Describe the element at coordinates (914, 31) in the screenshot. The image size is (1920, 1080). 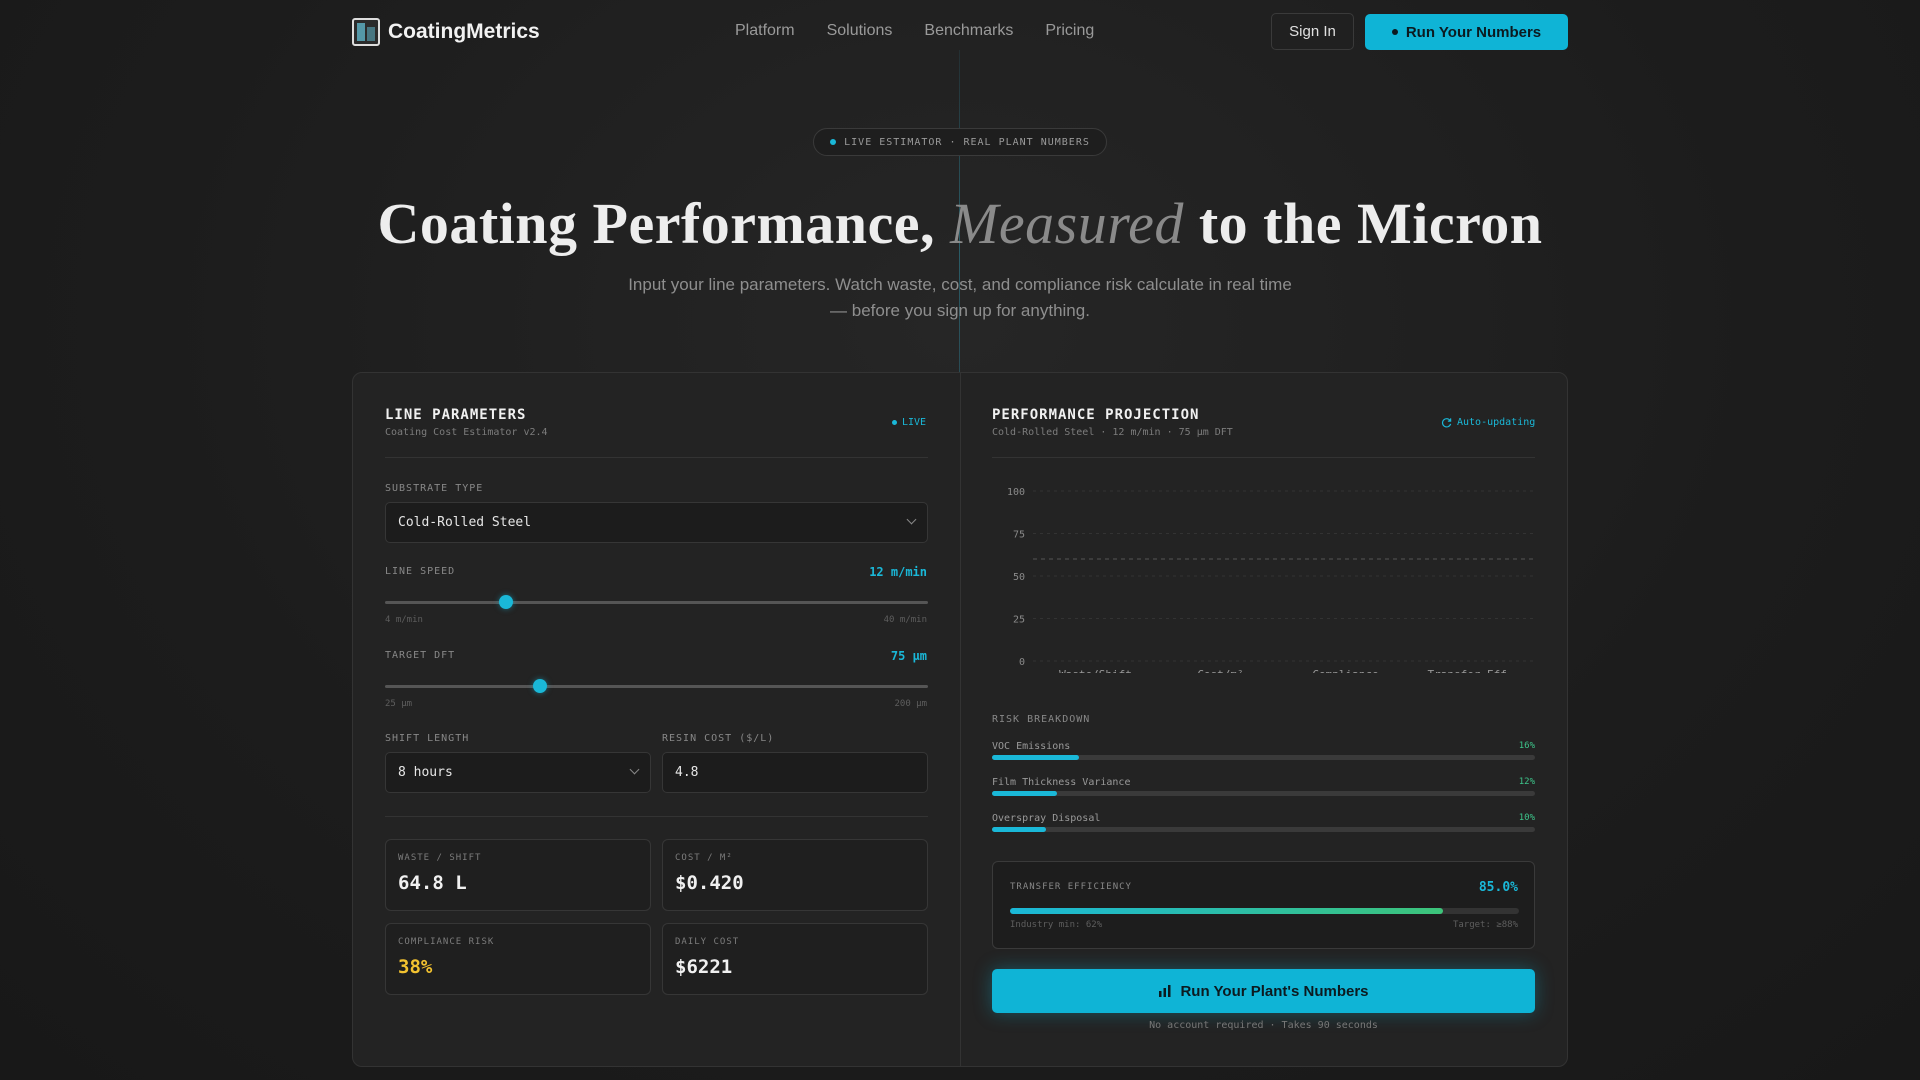
I see `nav-links: Platform Solutions Benchmarks Pricing` at that location.